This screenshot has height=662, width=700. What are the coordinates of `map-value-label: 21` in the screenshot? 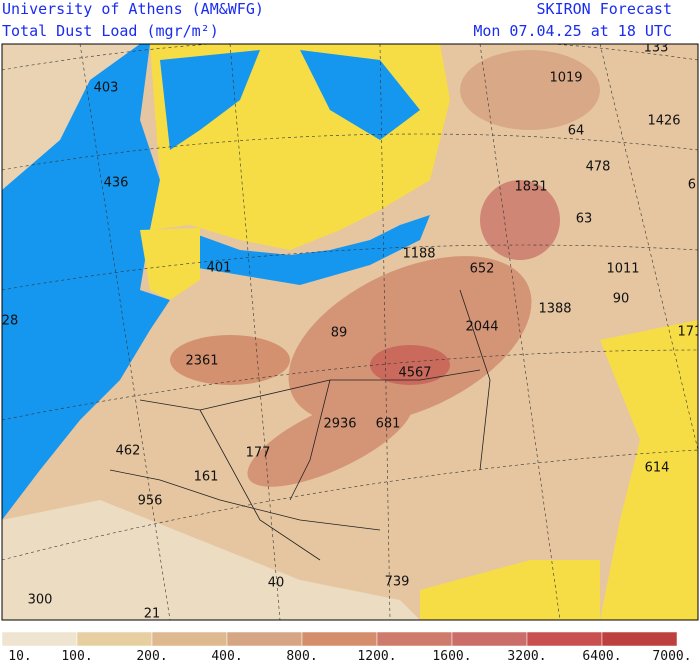 It's located at (152, 614).